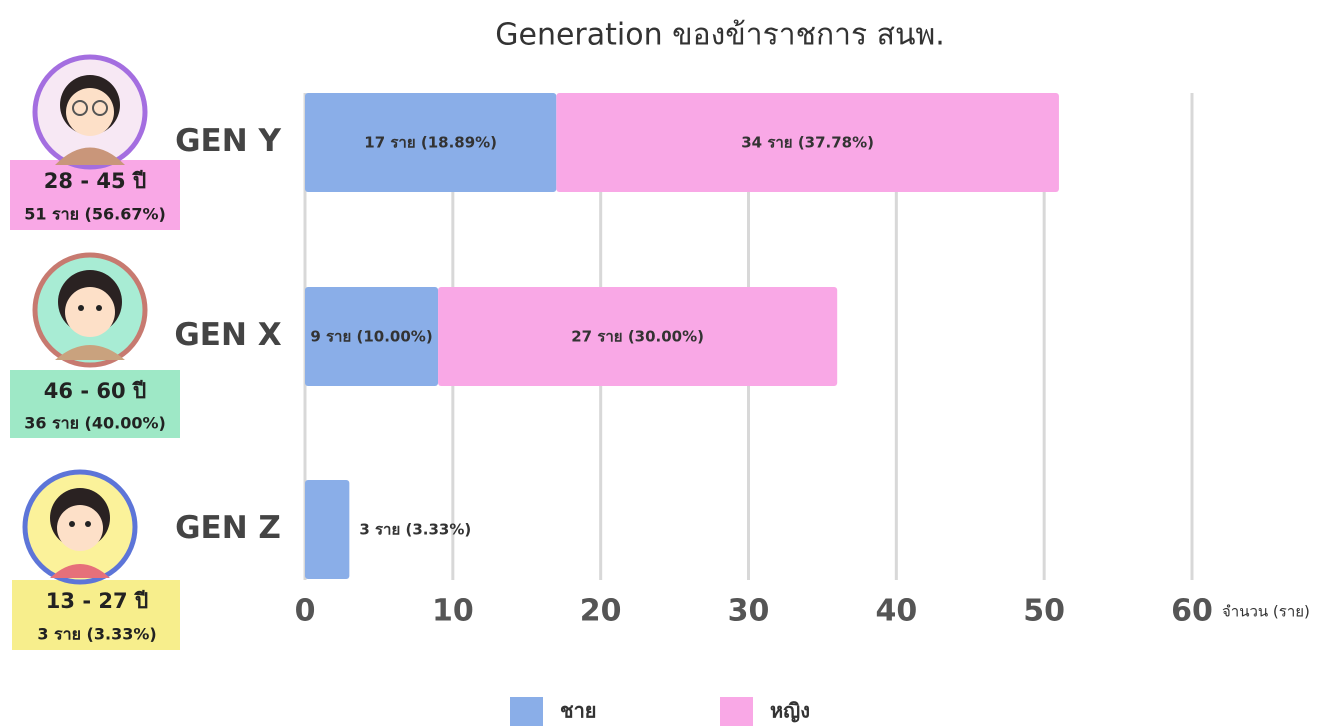 The width and height of the screenshot is (1339, 726). Describe the element at coordinates (95, 391) in the screenshot. I see `age-range: 46 - 60 ปี` at that location.